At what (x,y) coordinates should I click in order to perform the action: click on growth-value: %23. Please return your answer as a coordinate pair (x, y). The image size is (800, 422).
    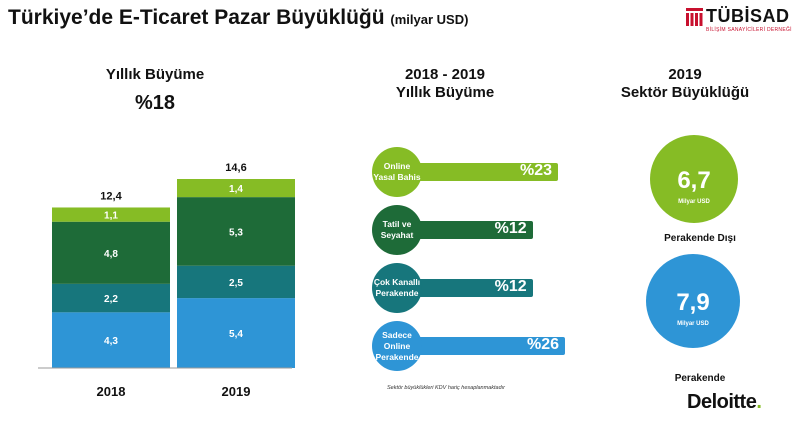
    Looking at the image, I should click on (536, 170).